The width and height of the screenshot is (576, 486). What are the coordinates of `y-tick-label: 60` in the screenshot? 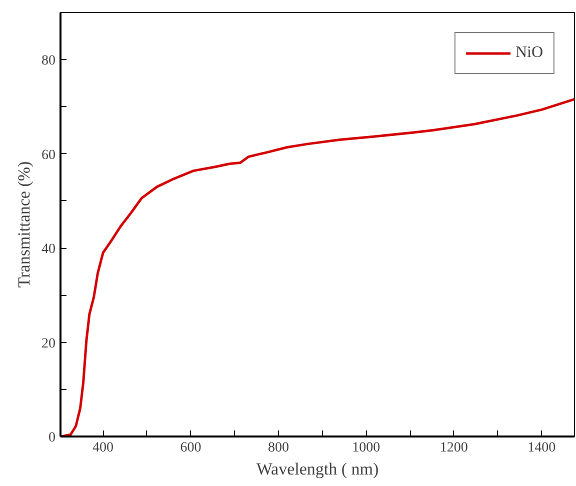 It's located at (49, 155).